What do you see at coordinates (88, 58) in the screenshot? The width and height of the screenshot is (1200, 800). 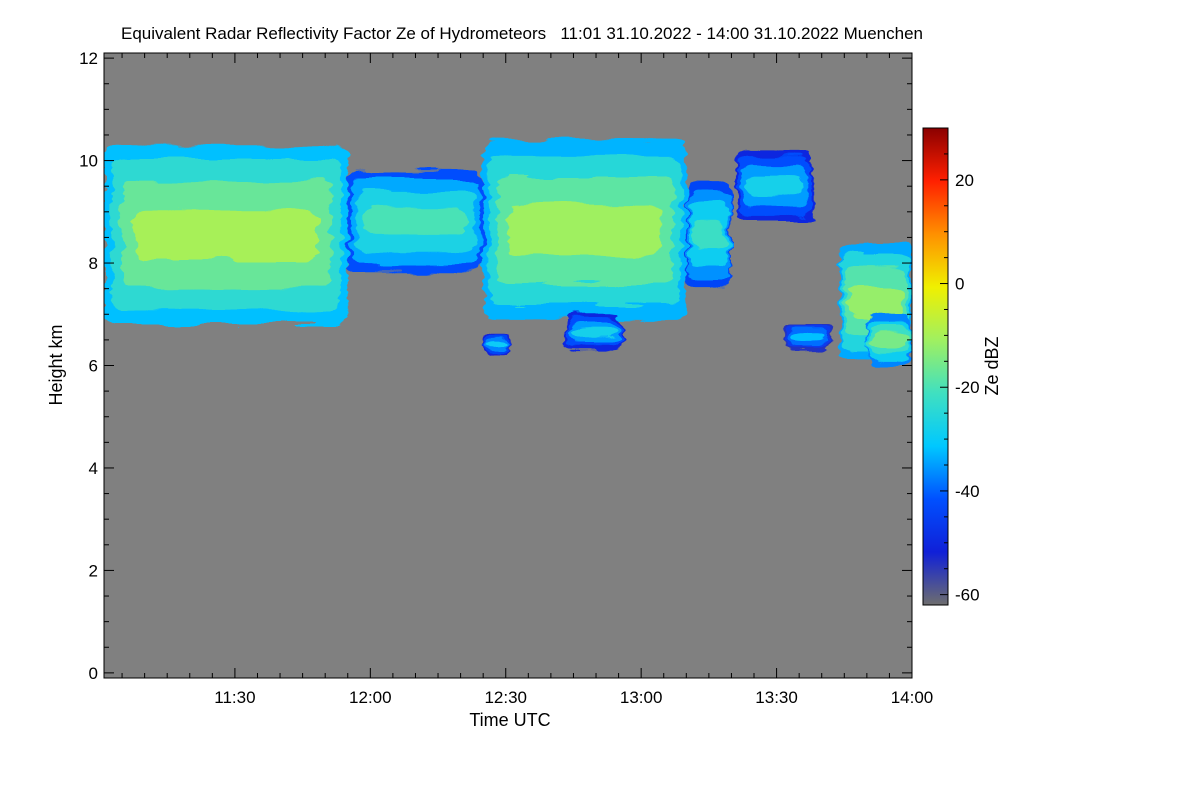 I see `y-tick-label: 12` at bounding box center [88, 58].